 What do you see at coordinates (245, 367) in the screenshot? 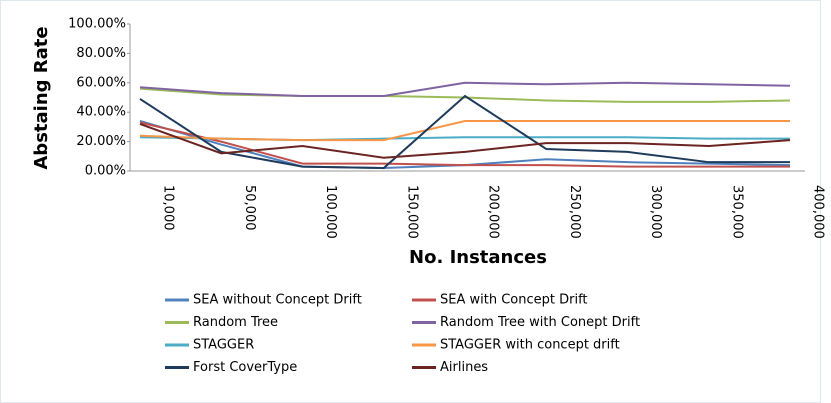
I see `legend-label: Forst CoverType` at bounding box center [245, 367].